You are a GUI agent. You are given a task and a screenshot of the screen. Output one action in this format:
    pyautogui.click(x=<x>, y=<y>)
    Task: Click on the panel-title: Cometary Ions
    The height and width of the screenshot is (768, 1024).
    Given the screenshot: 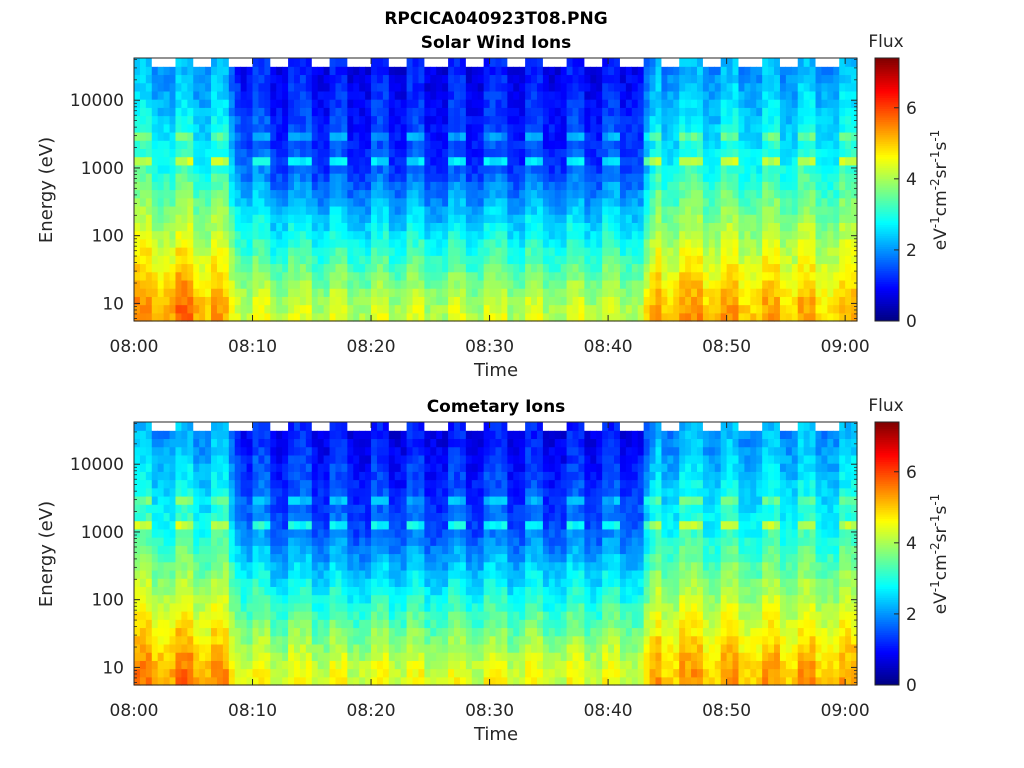 What is the action you would take?
    pyautogui.click(x=496, y=407)
    